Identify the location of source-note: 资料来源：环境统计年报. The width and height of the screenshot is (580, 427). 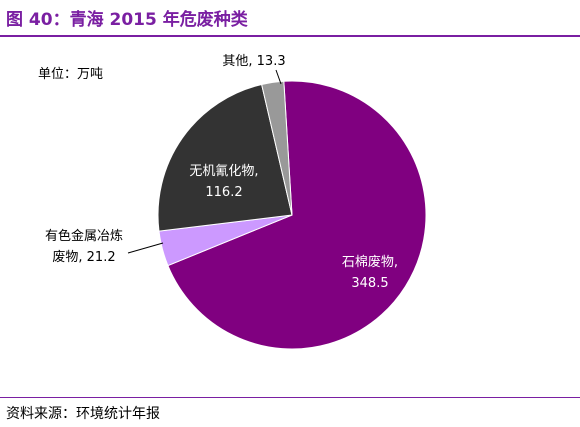
(83, 414).